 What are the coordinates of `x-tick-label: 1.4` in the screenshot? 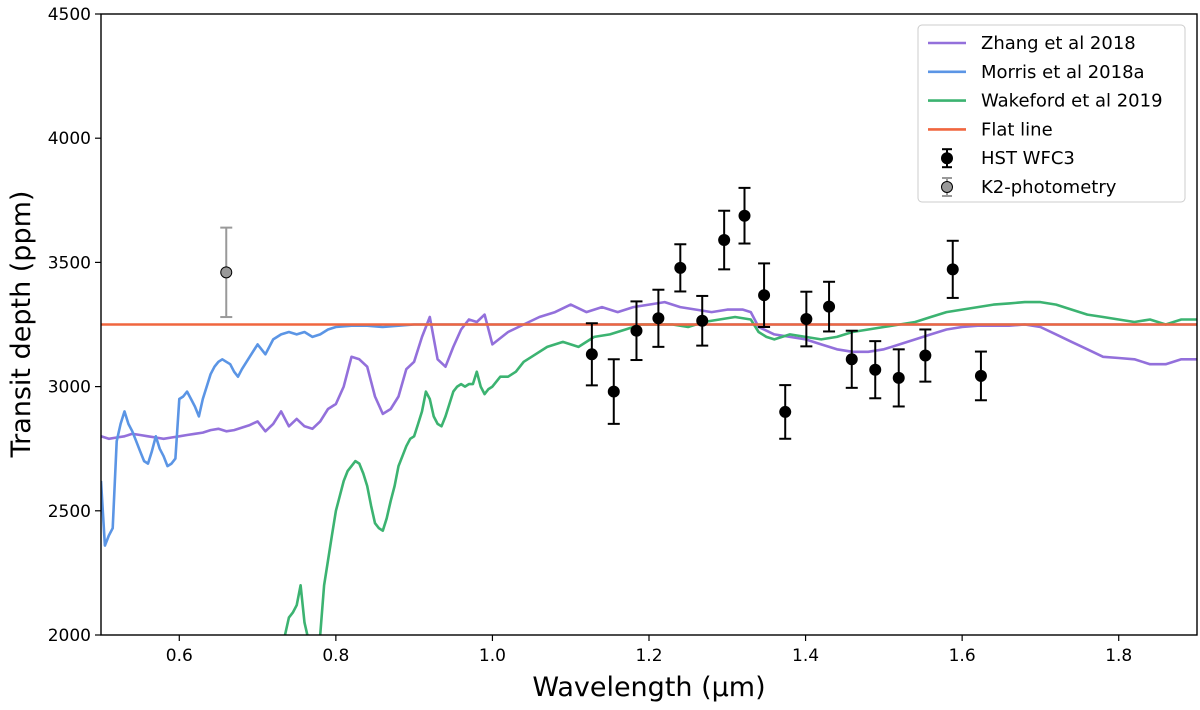 It's located at (805, 656).